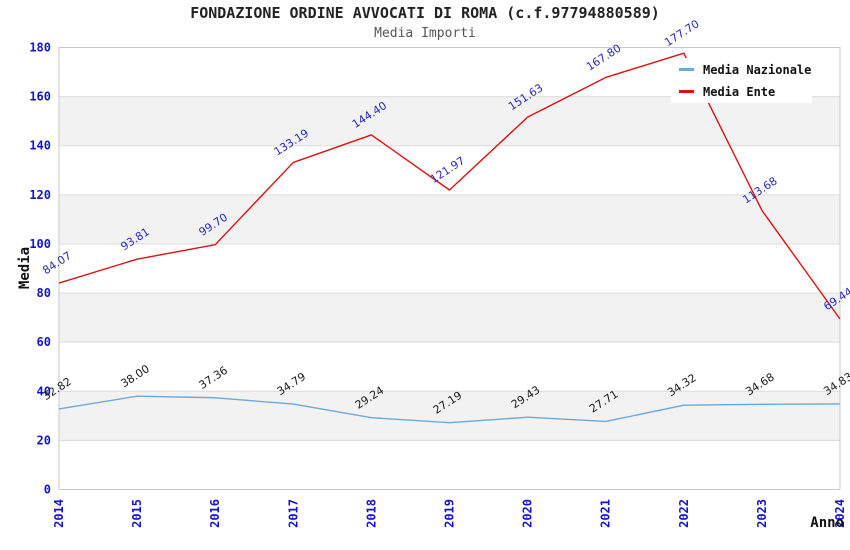  I want to click on legend-label-media-ente: Media Ente, so click(739, 91).